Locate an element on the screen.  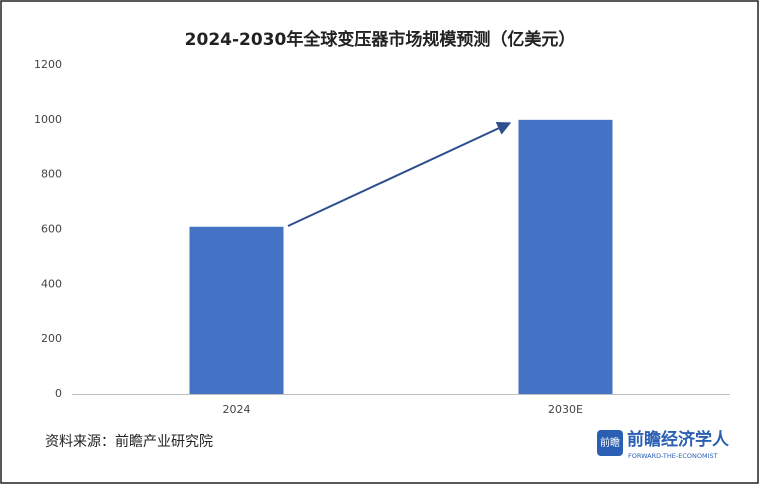
logo-icon-text: 前瞻 is located at coordinates (610, 442).